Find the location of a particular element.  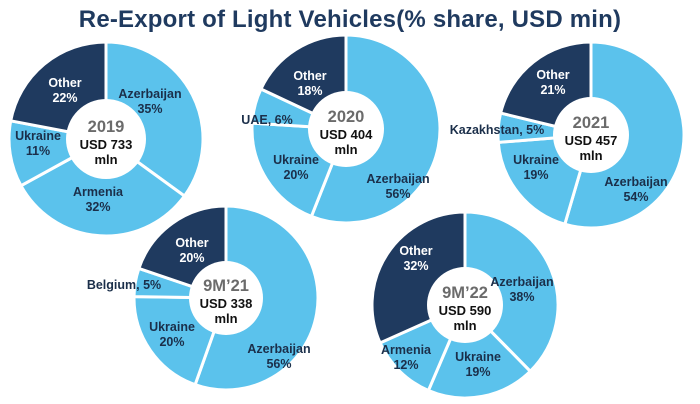

slice-label-other: Other 22% is located at coordinates (64, 90).